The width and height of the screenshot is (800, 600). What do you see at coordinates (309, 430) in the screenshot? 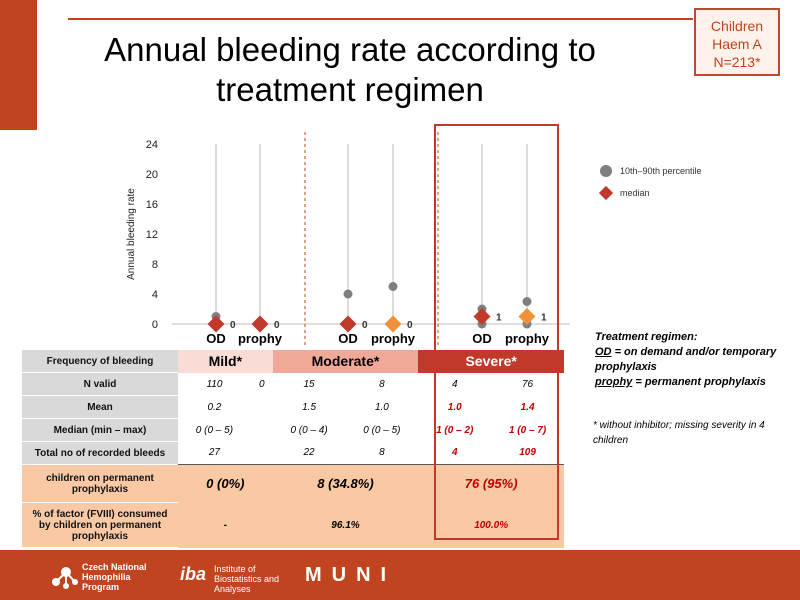
I see `cell: 0 (0 – 4)` at bounding box center [309, 430].